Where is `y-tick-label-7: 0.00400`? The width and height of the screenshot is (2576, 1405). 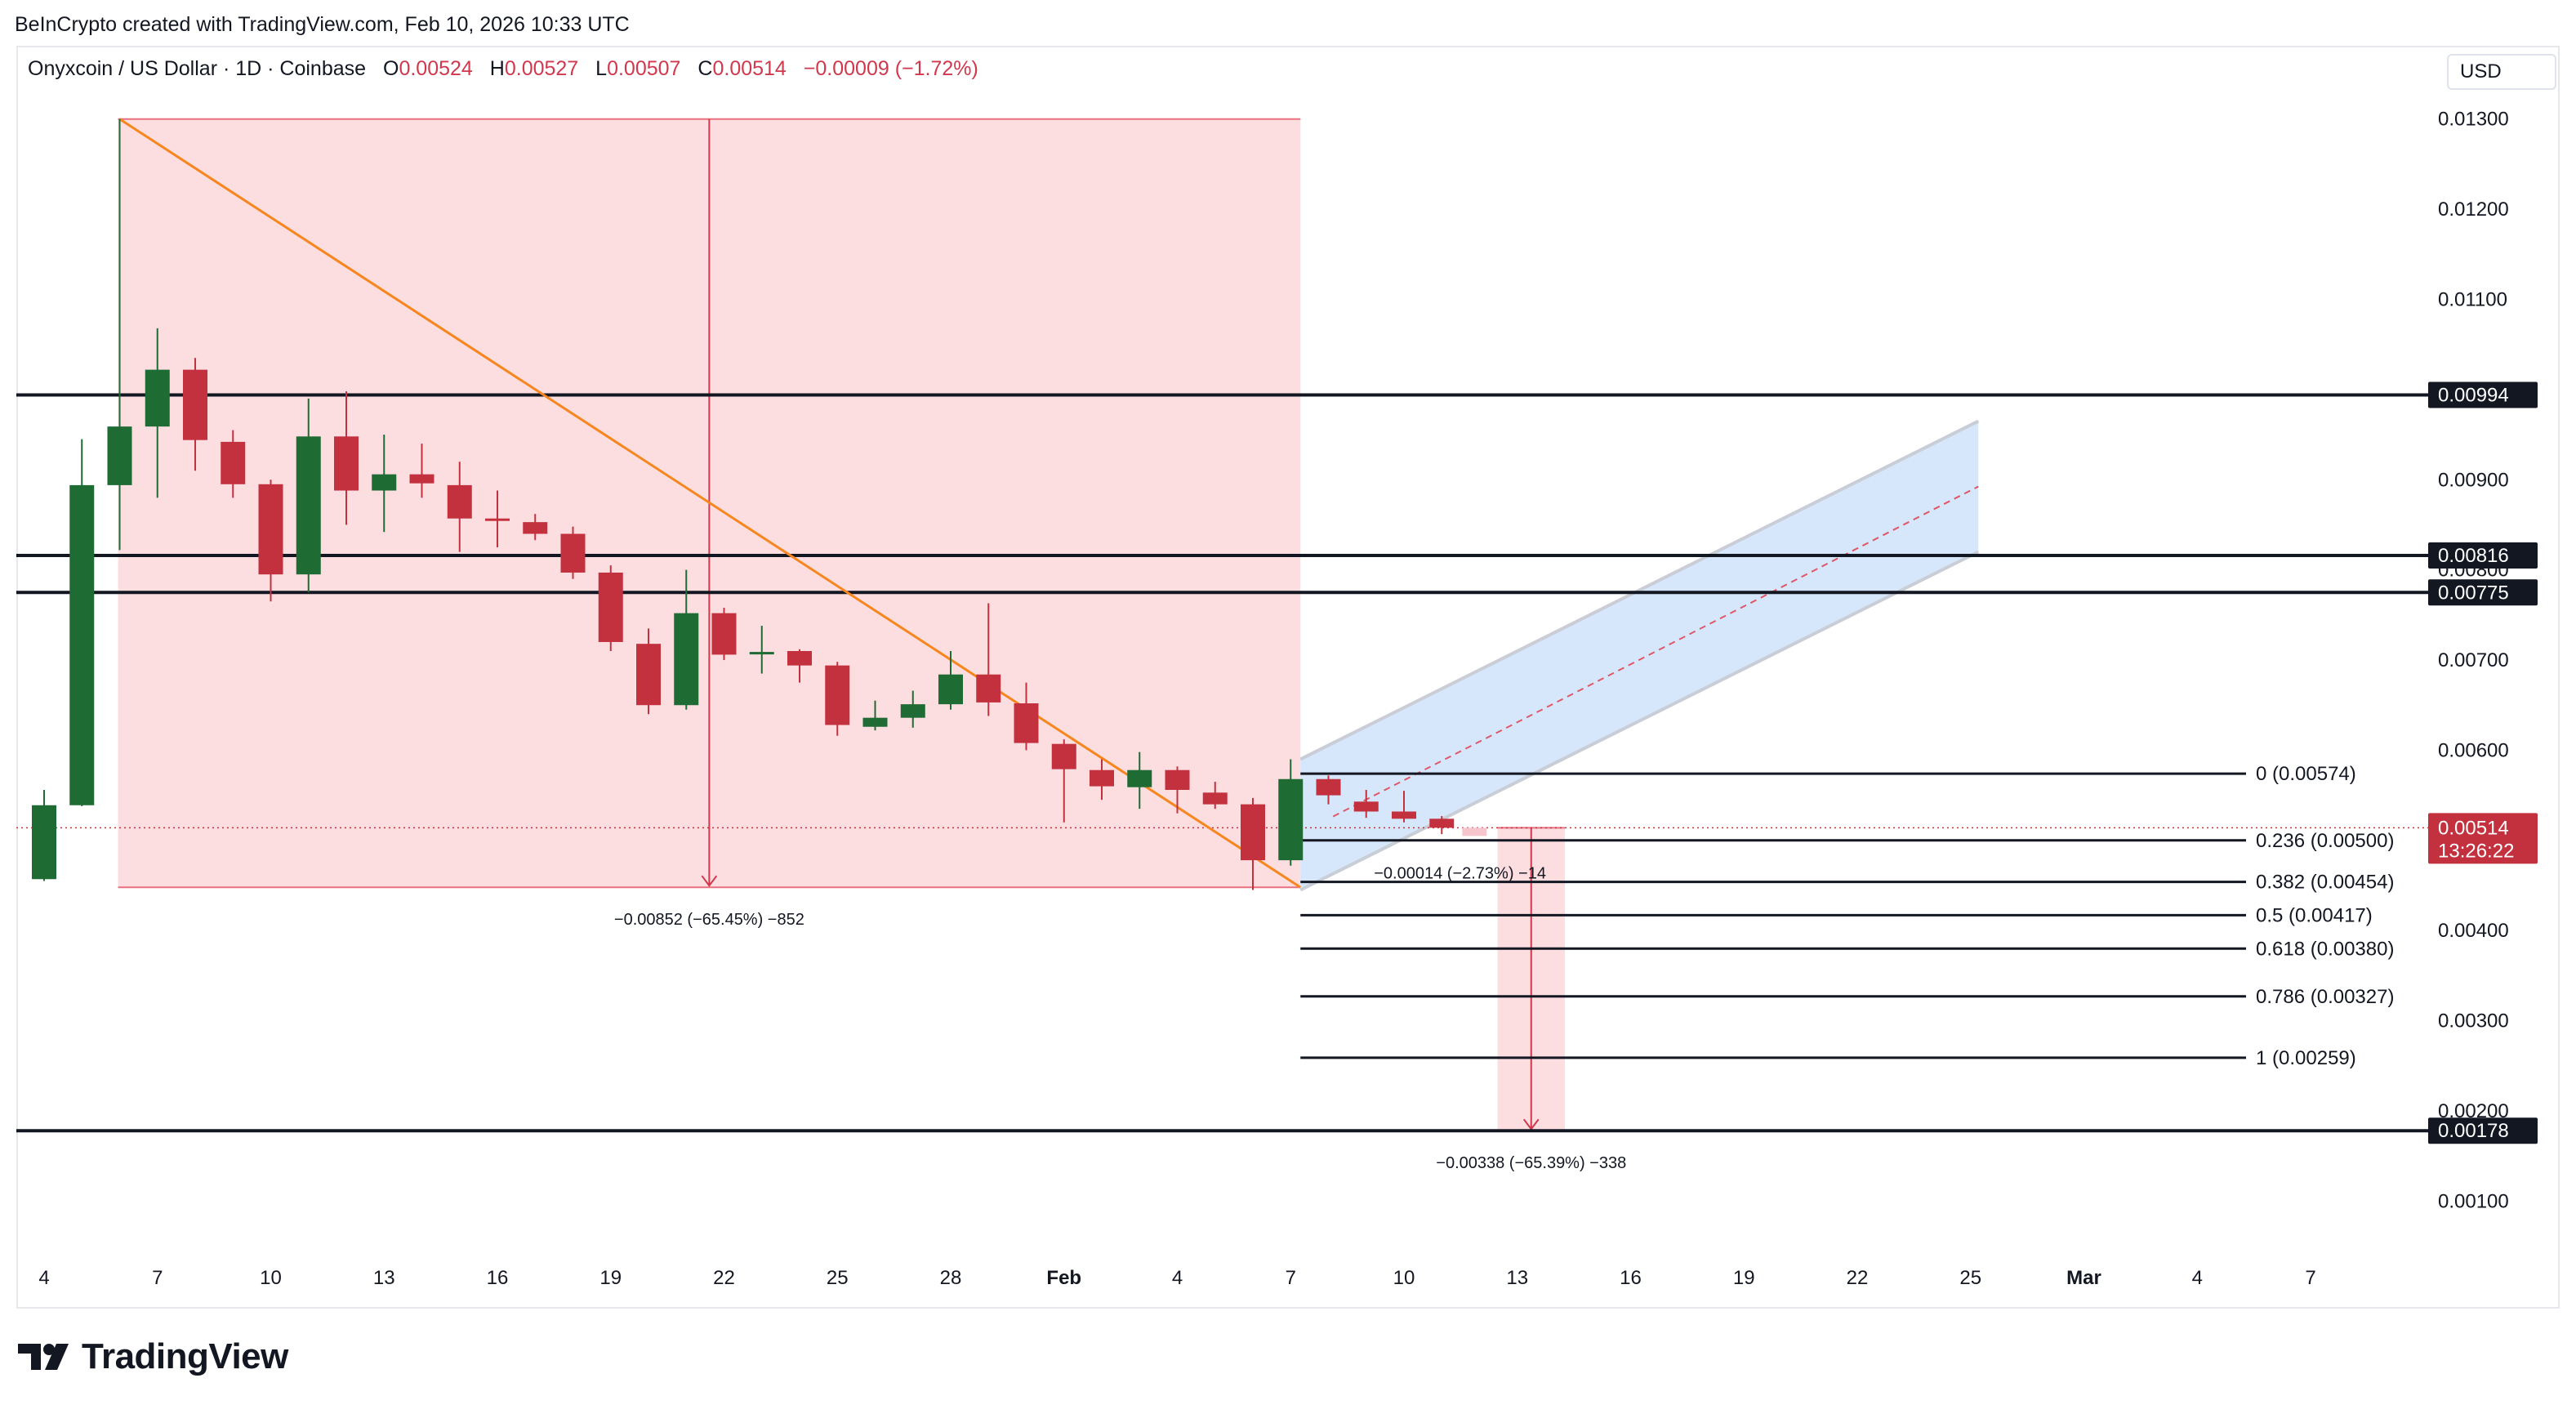
y-tick-label-7: 0.00400 is located at coordinates (2473, 931).